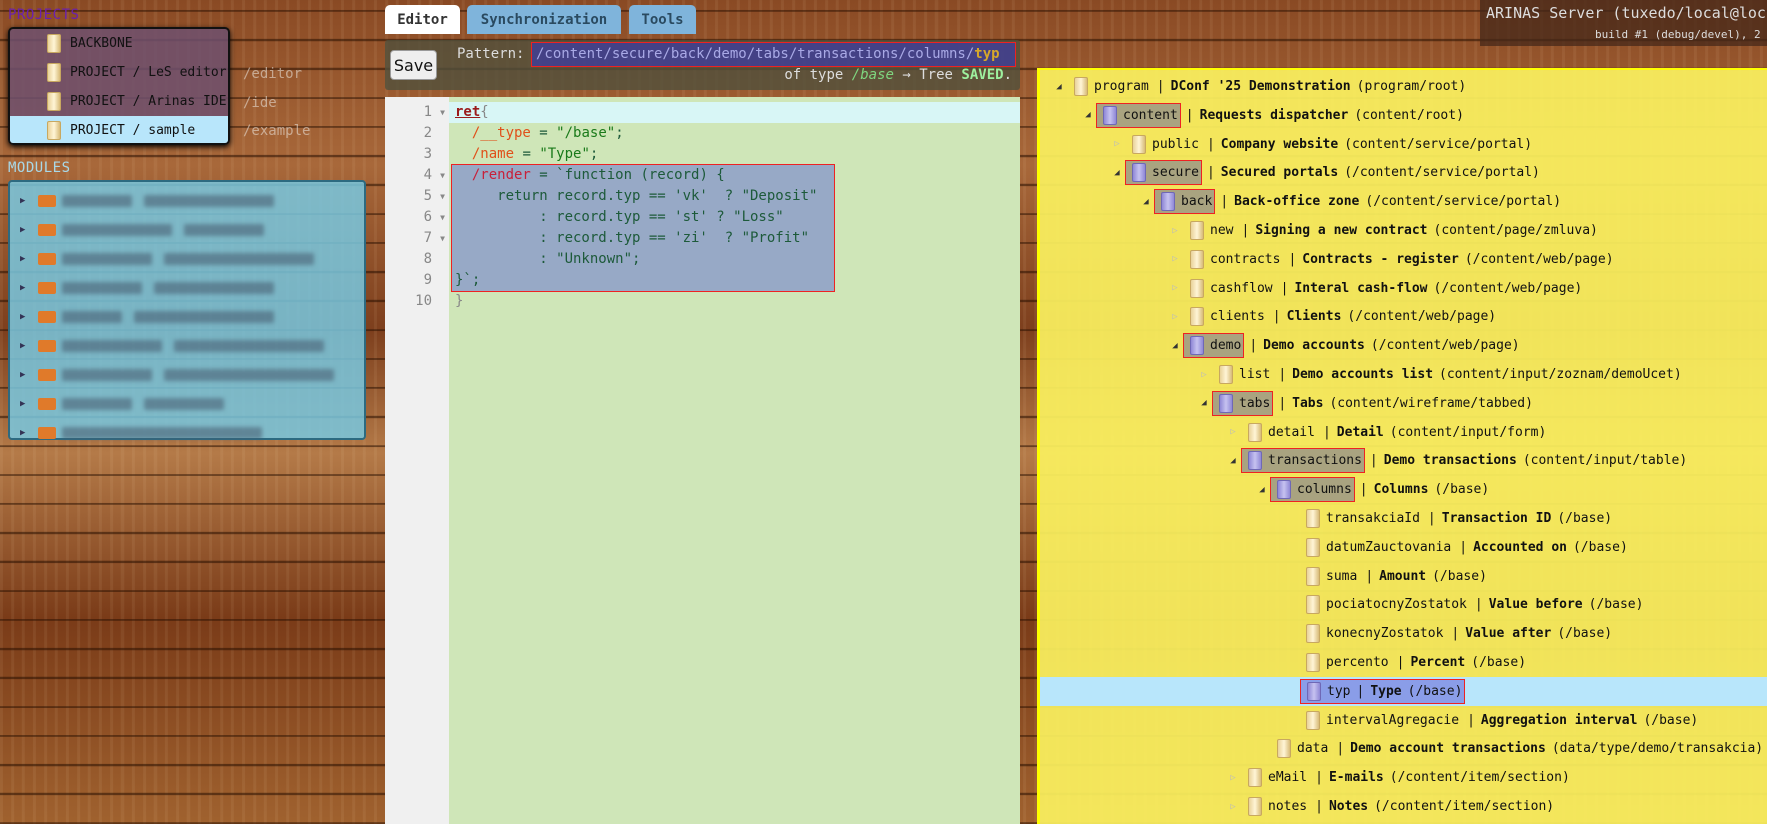 The width and height of the screenshot is (1767, 824). What do you see at coordinates (1403, 345) in the screenshot?
I see `tree-node-demo: ◢ demo | Demo accounts (/content/web/page)` at bounding box center [1403, 345].